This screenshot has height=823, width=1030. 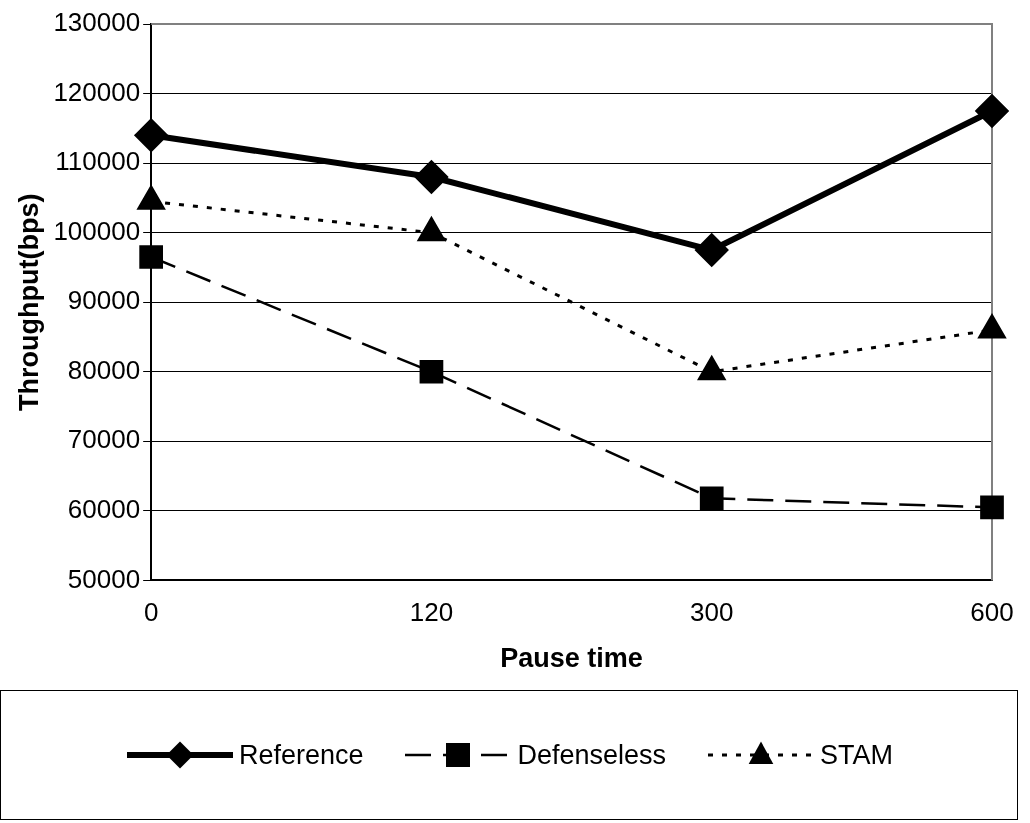 What do you see at coordinates (104, 439) in the screenshot?
I see `y-tick-label: 70000` at bounding box center [104, 439].